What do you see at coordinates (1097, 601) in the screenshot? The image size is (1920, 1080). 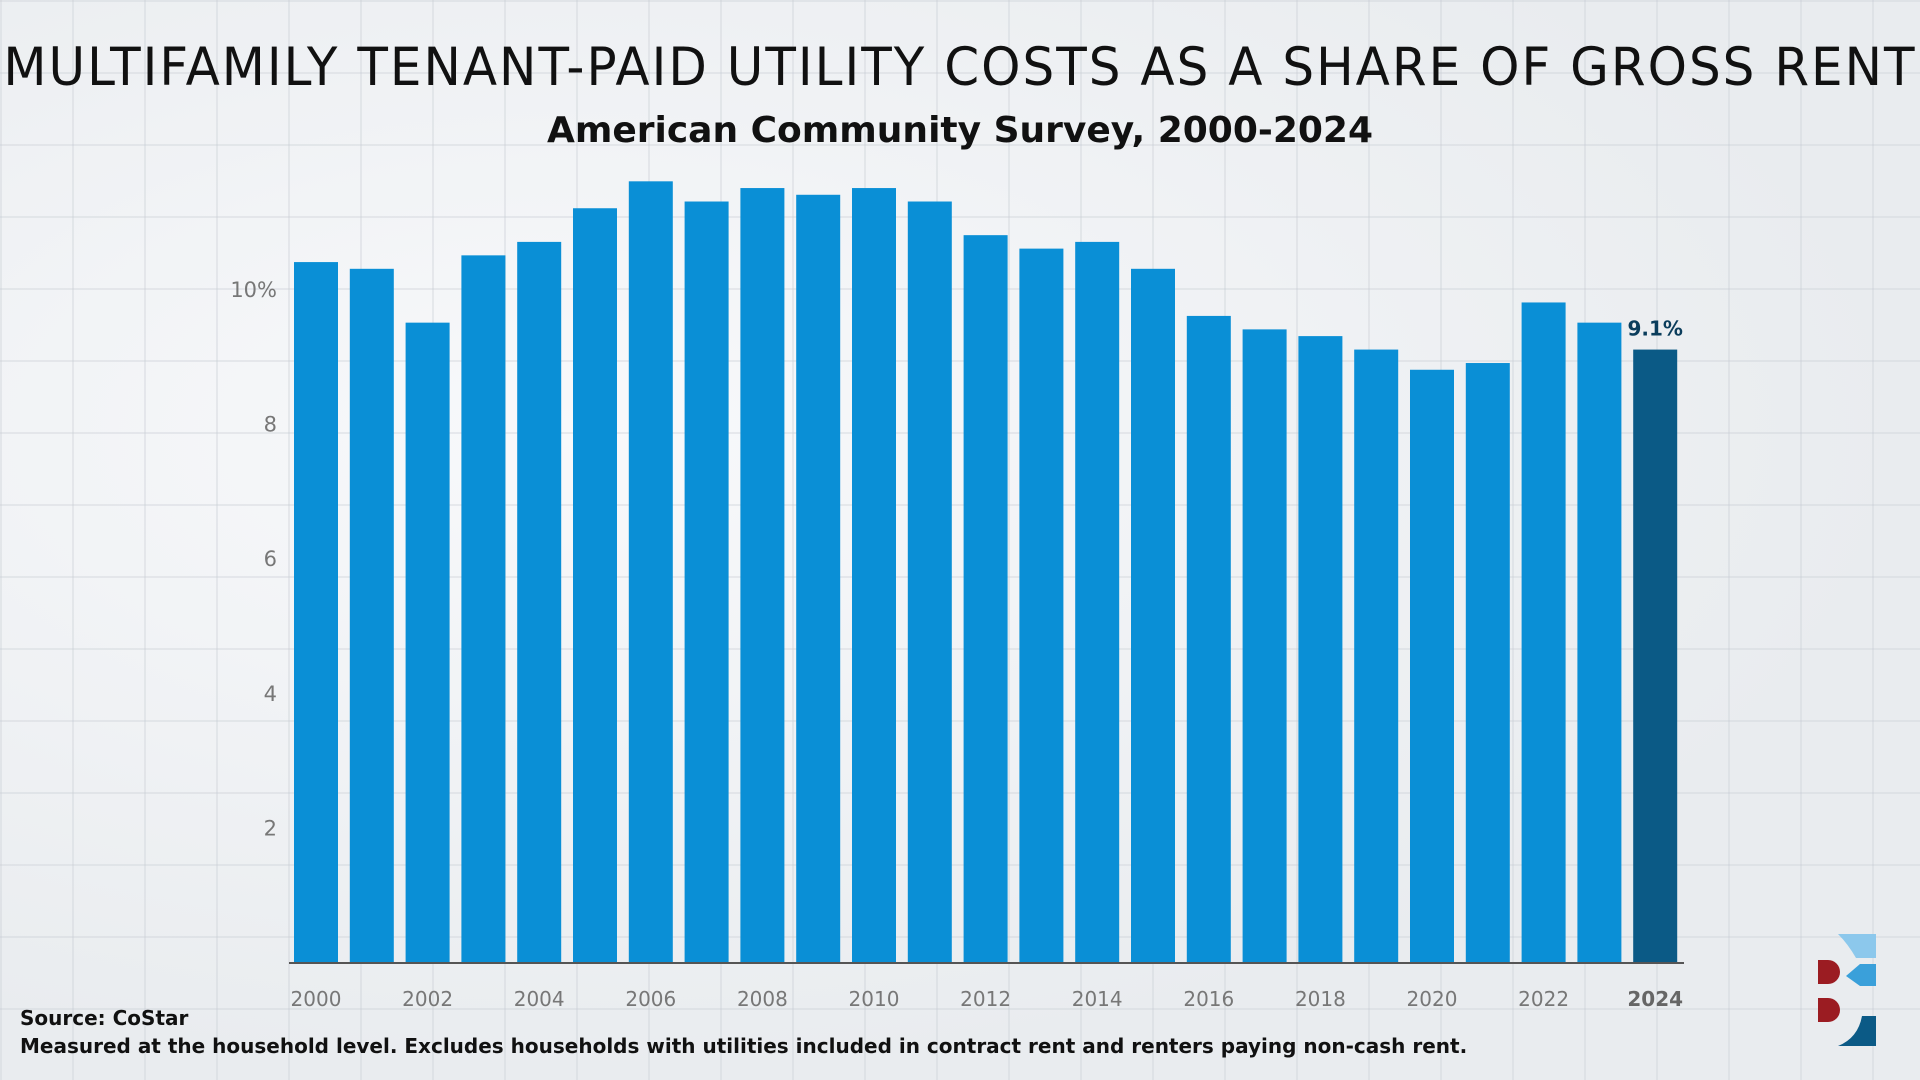 I see `bar-2014` at bounding box center [1097, 601].